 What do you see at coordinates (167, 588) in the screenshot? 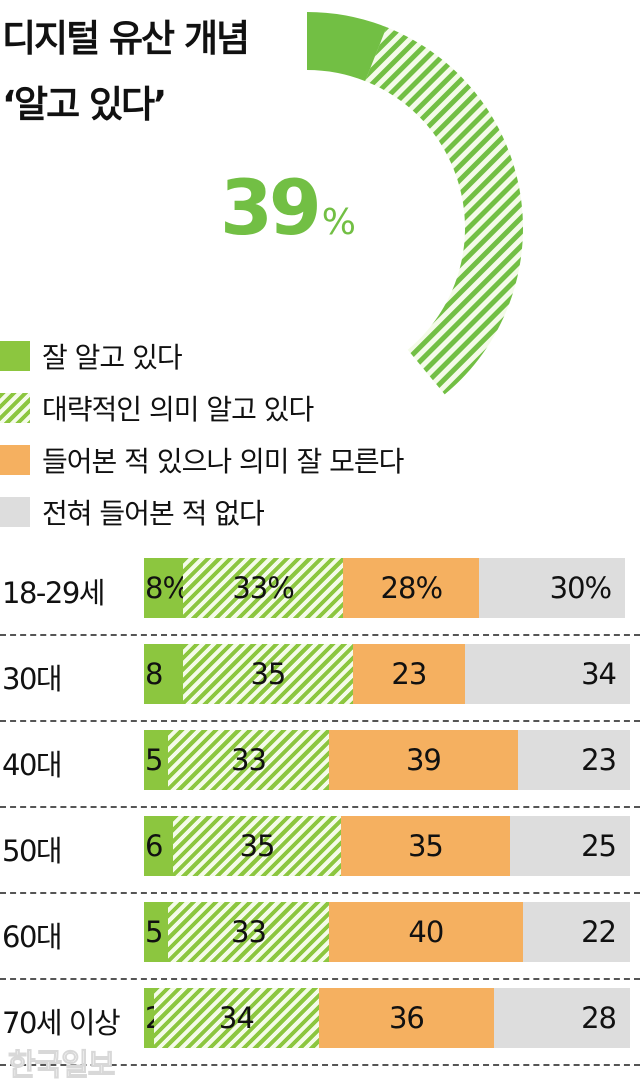
I see `bar-segment-well-known: 8%` at bounding box center [167, 588].